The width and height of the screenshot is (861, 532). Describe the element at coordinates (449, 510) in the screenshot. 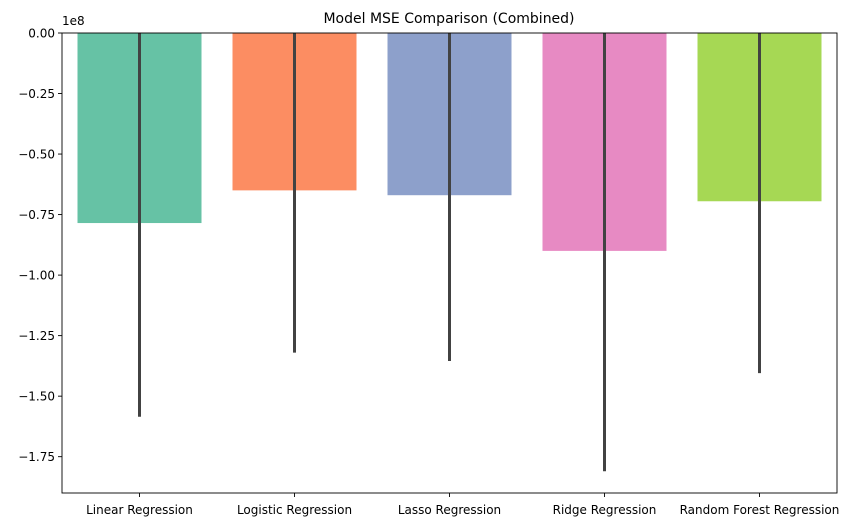

I see `x-tick-label: Lasso Regression` at that location.